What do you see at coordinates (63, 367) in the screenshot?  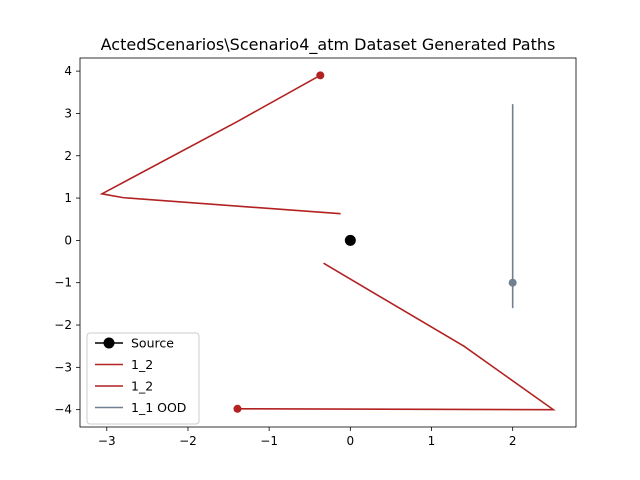 I see `y-tick-label: −3` at bounding box center [63, 367].